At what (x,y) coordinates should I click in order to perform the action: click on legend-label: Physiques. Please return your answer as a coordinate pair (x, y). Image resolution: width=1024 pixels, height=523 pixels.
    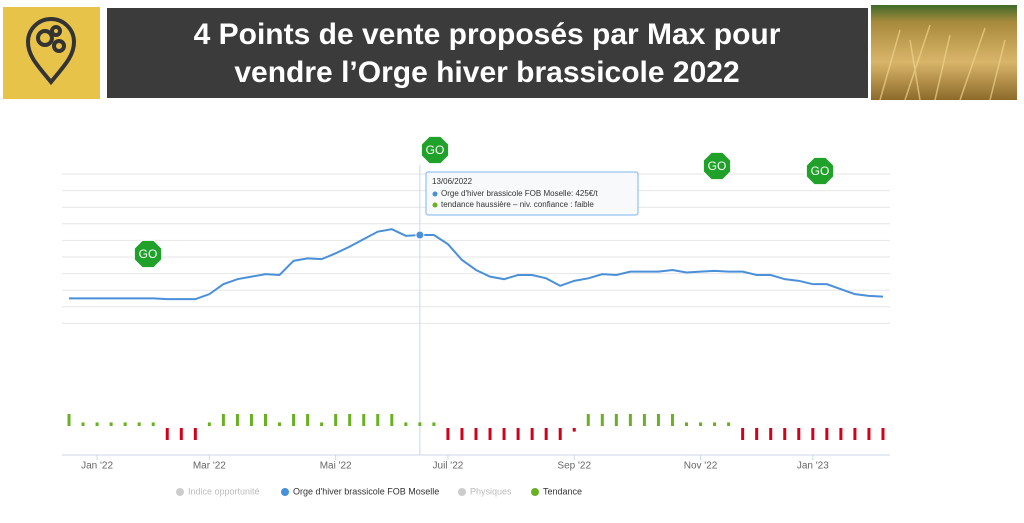
    Looking at the image, I should click on (491, 491).